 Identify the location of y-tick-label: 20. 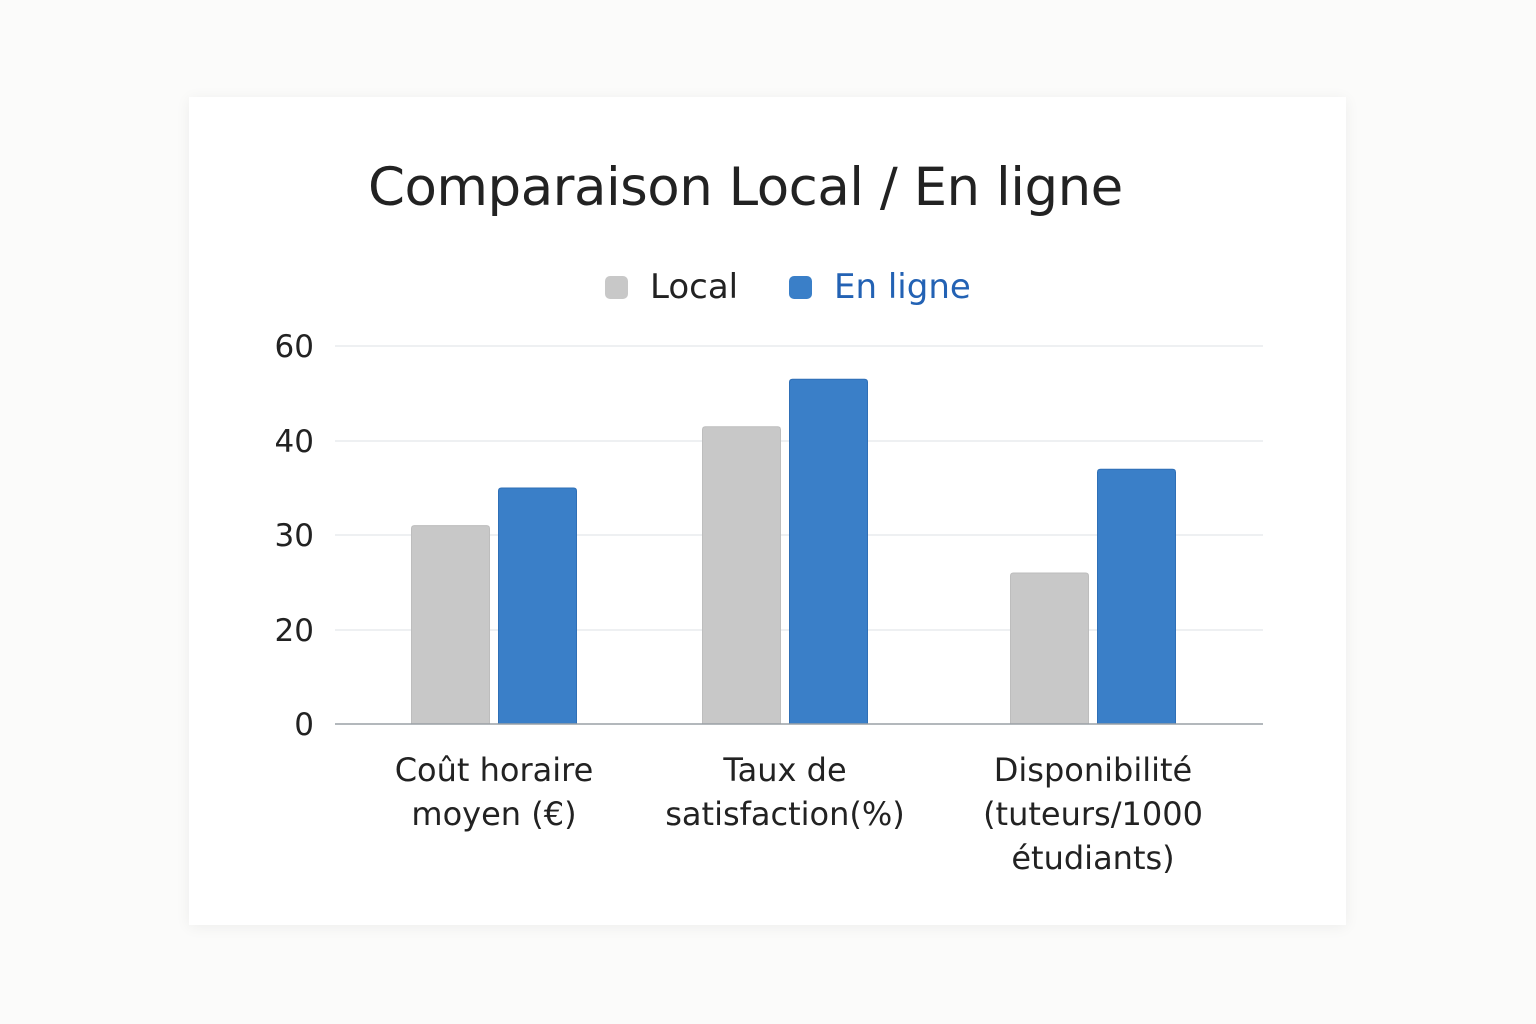
(294, 631).